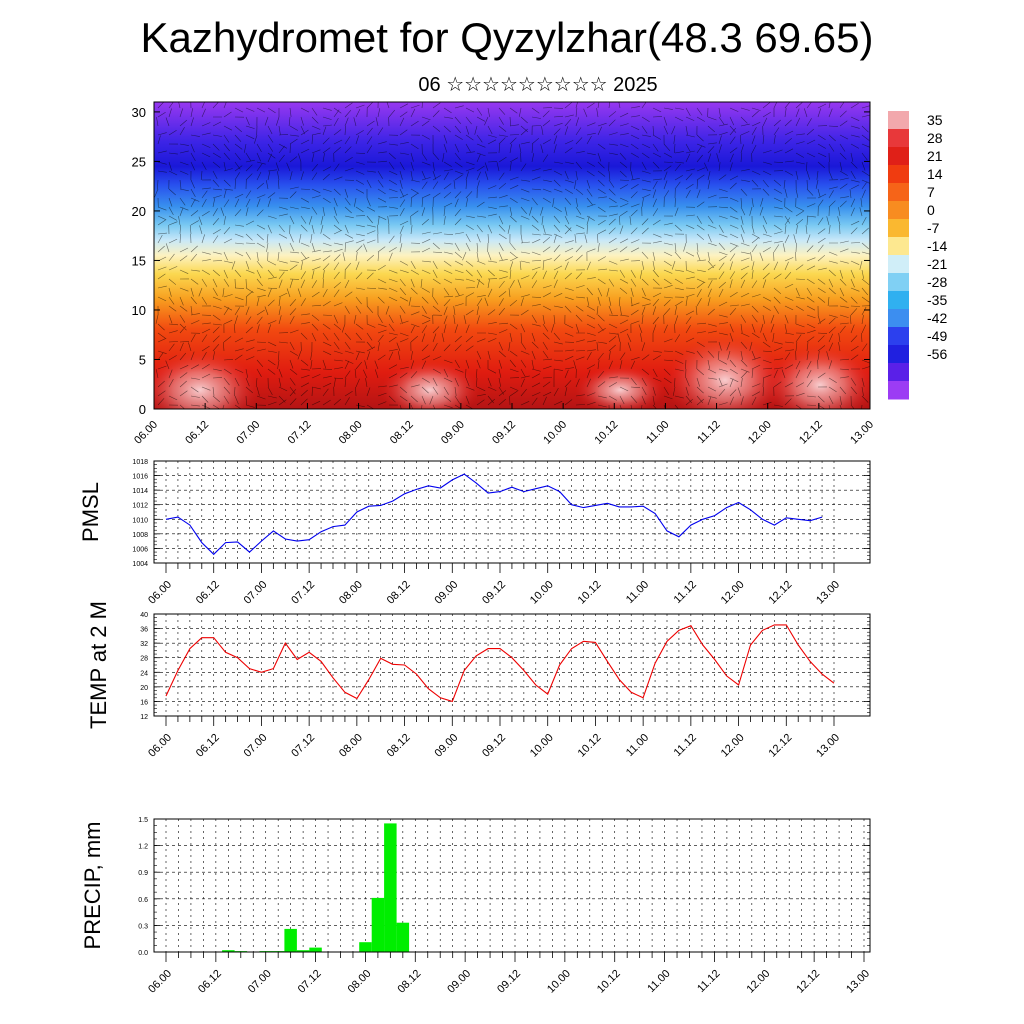  I want to click on y-tick-label: 0, so click(142, 409).